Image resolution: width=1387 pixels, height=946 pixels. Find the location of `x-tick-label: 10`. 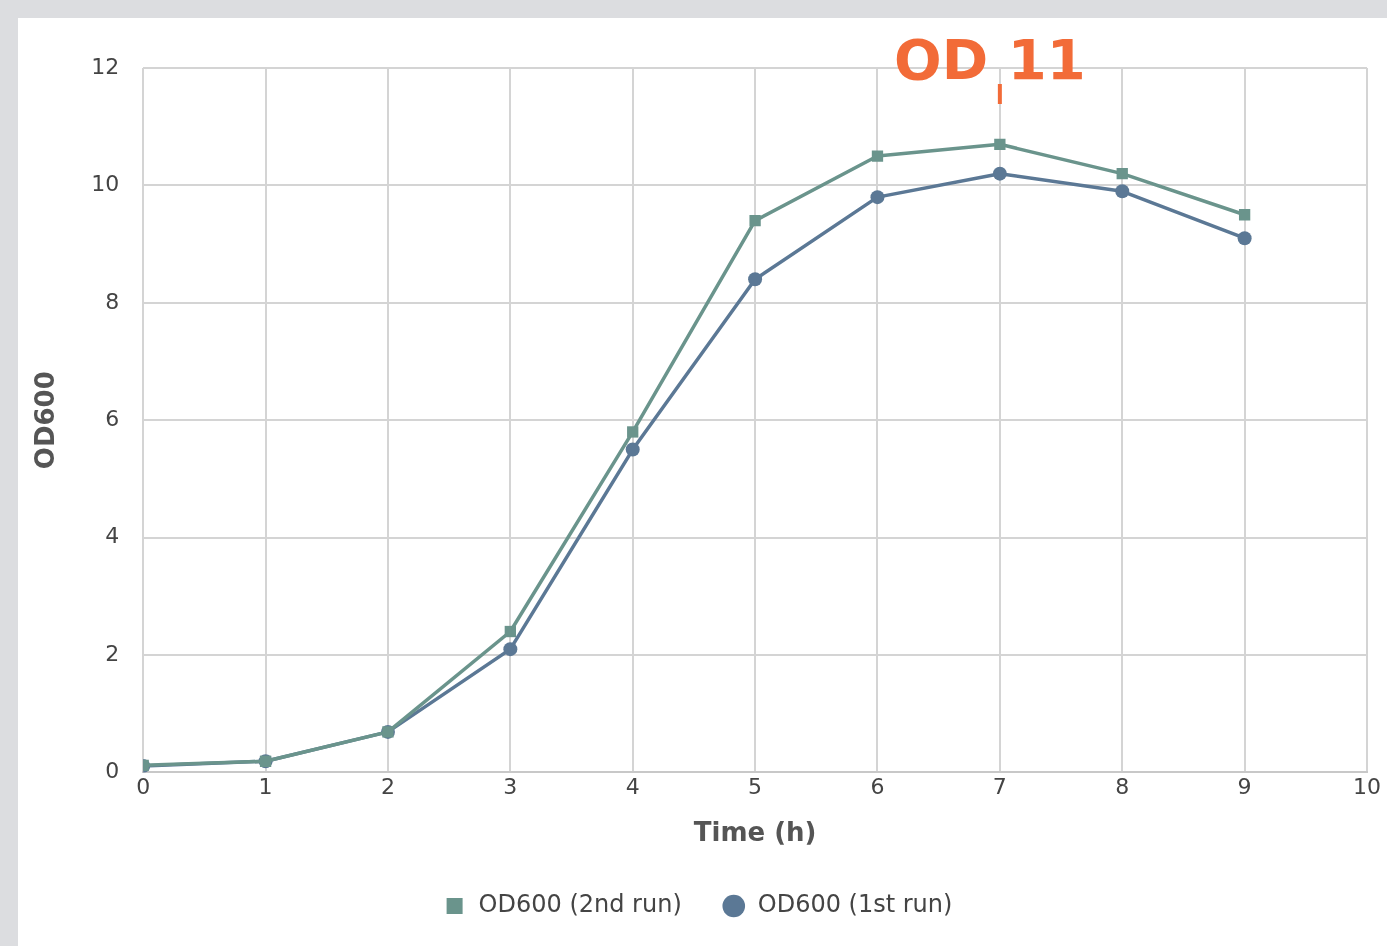

x-tick-label: 10 is located at coordinates (1367, 787).